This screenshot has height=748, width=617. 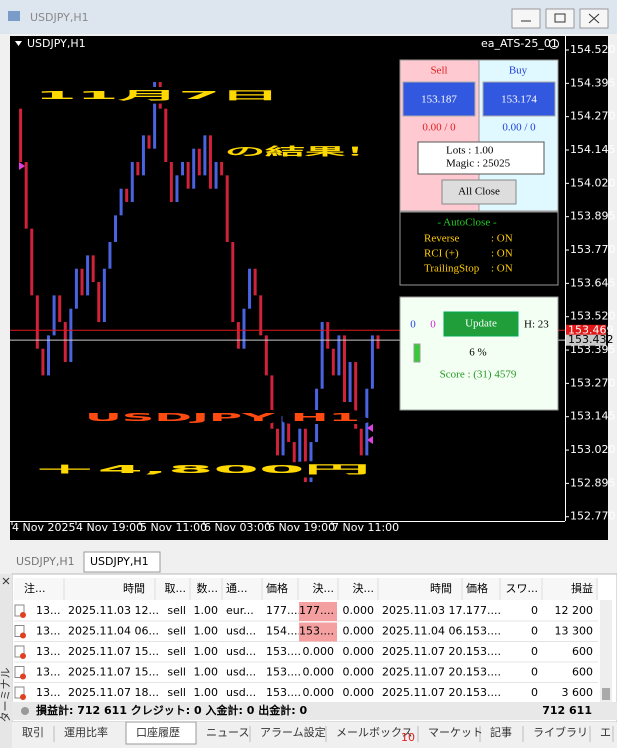 What do you see at coordinates (439, 99) in the screenshot?
I see `sell-price-box` at bounding box center [439, 99].